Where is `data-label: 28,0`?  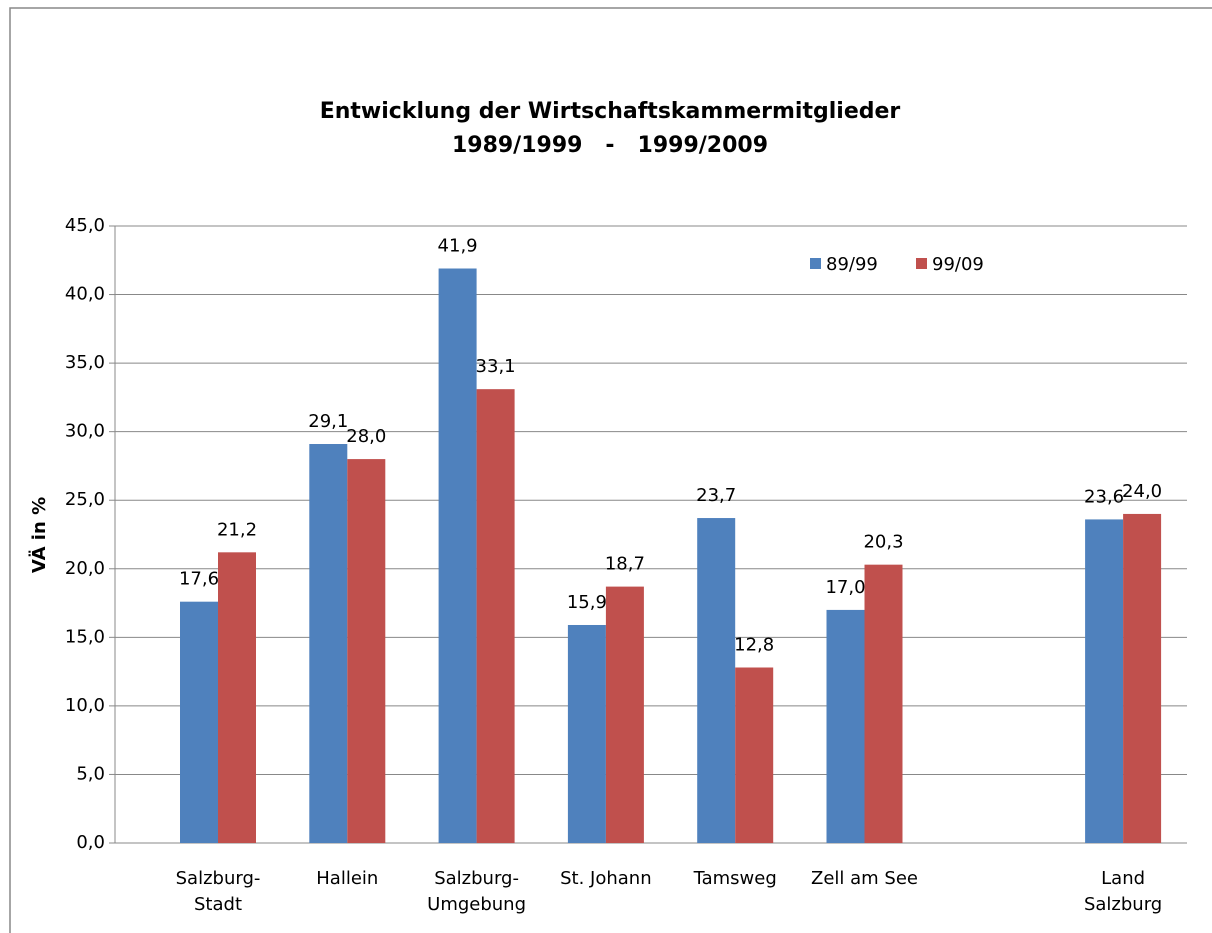
data-label: 28,0 is located at coordinates (366, 436).